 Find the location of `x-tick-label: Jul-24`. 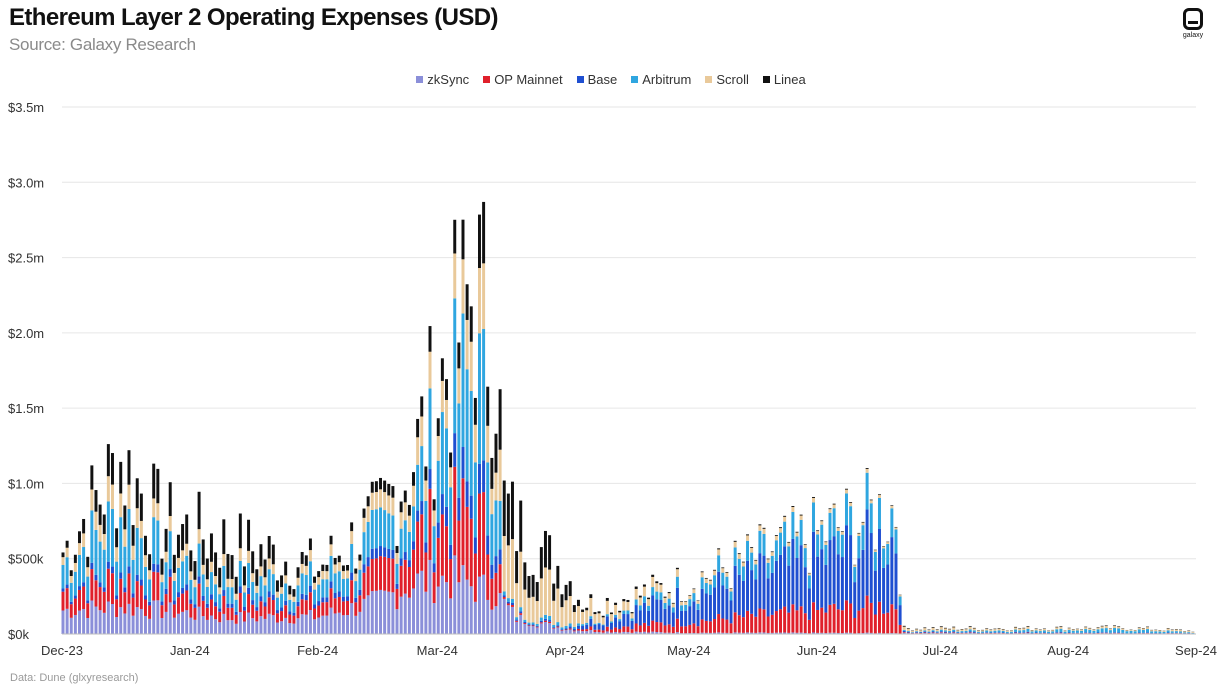

x-tick-label: Jul-24 is located at coordinates (940, 650).